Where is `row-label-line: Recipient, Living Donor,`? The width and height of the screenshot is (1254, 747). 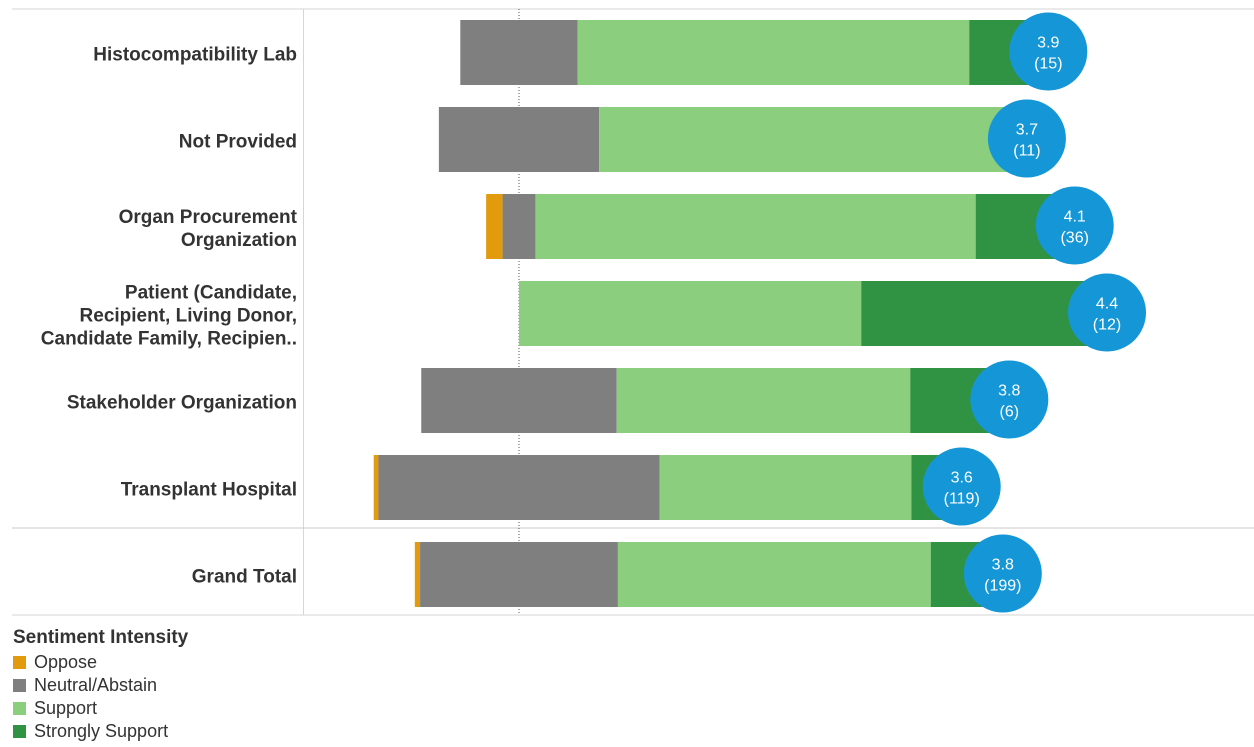
row-label-line: Recipient, Living Donor, is located at coordinates (188, 316).